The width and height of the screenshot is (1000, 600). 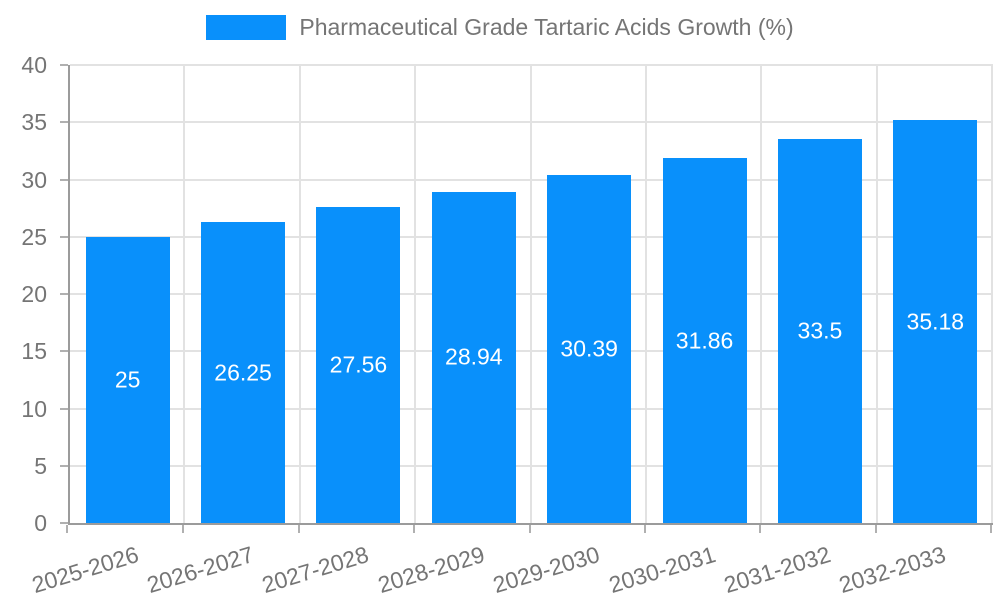 I want to click on y-axis-tick-label: 0, so click(x=40, y=523).